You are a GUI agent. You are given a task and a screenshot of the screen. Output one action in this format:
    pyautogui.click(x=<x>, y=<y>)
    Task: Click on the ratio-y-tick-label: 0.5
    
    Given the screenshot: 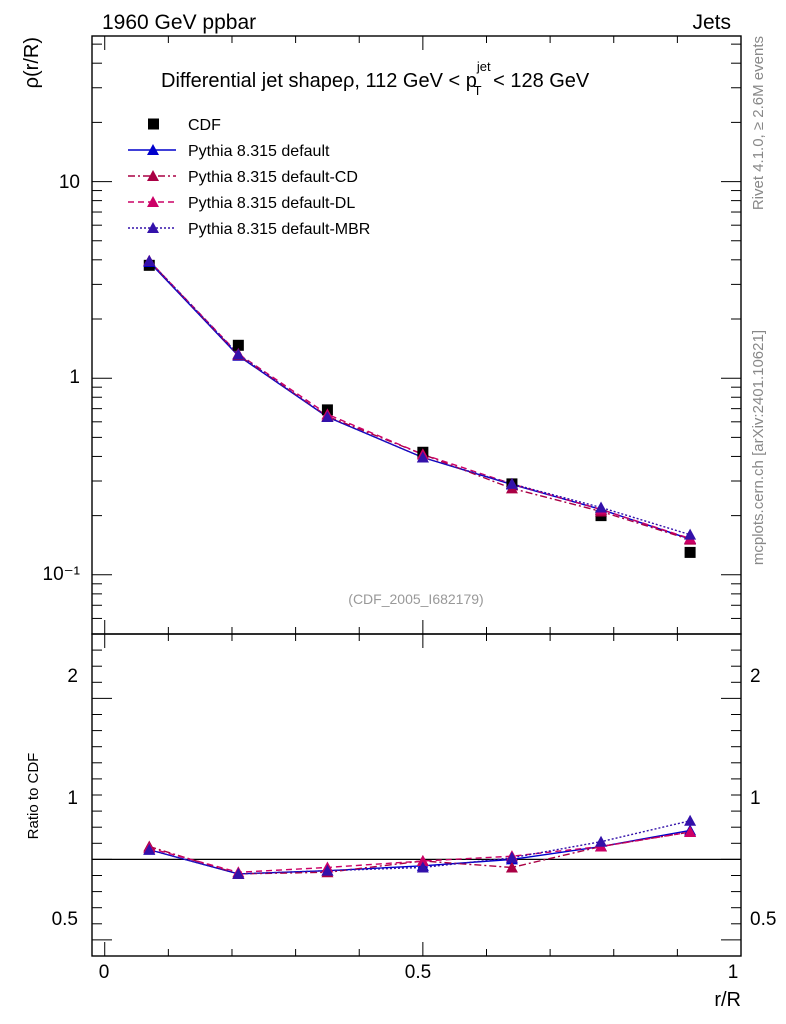 What is the action you would take?
    pyautogui.click(x=65, y=919)
    